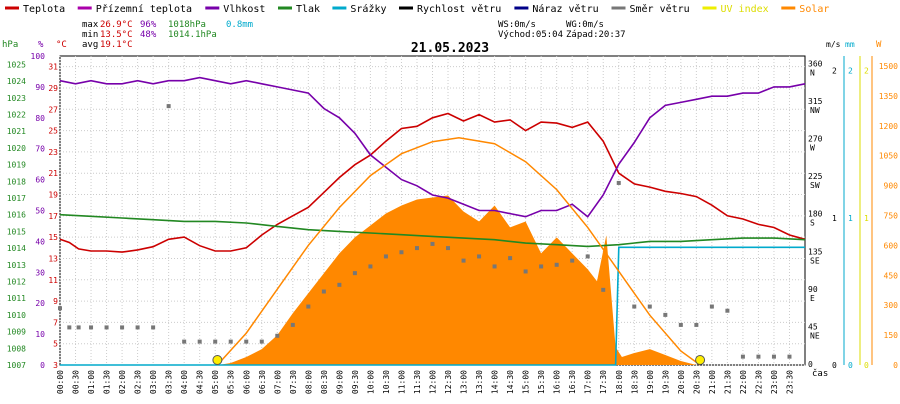 This screenshot has height=404, width=900. What do you see at coordinates (53, 237) in the screenshot?
I see `axis-degc-tick: 15` at bounding box center [53, 237].